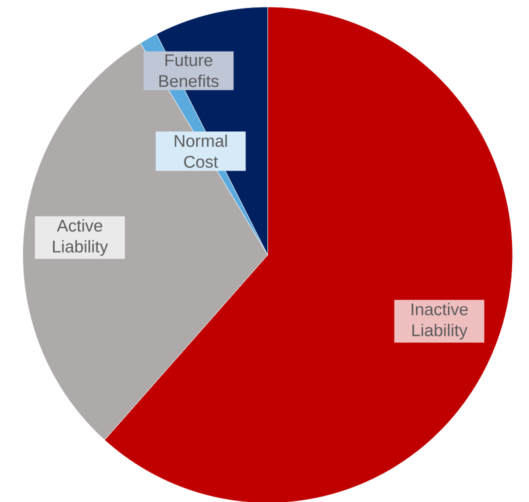  I want to click on slice-label: Active Liability, so click(80, 237).